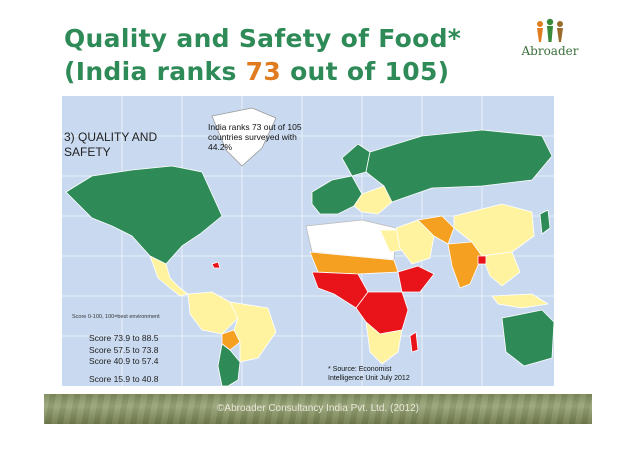 The width and height of the screenshot is (638, 451). What do you see at coordinates (459, 166) in the screenshot?
I see `russia-shape` at bounding box center [459, 166].